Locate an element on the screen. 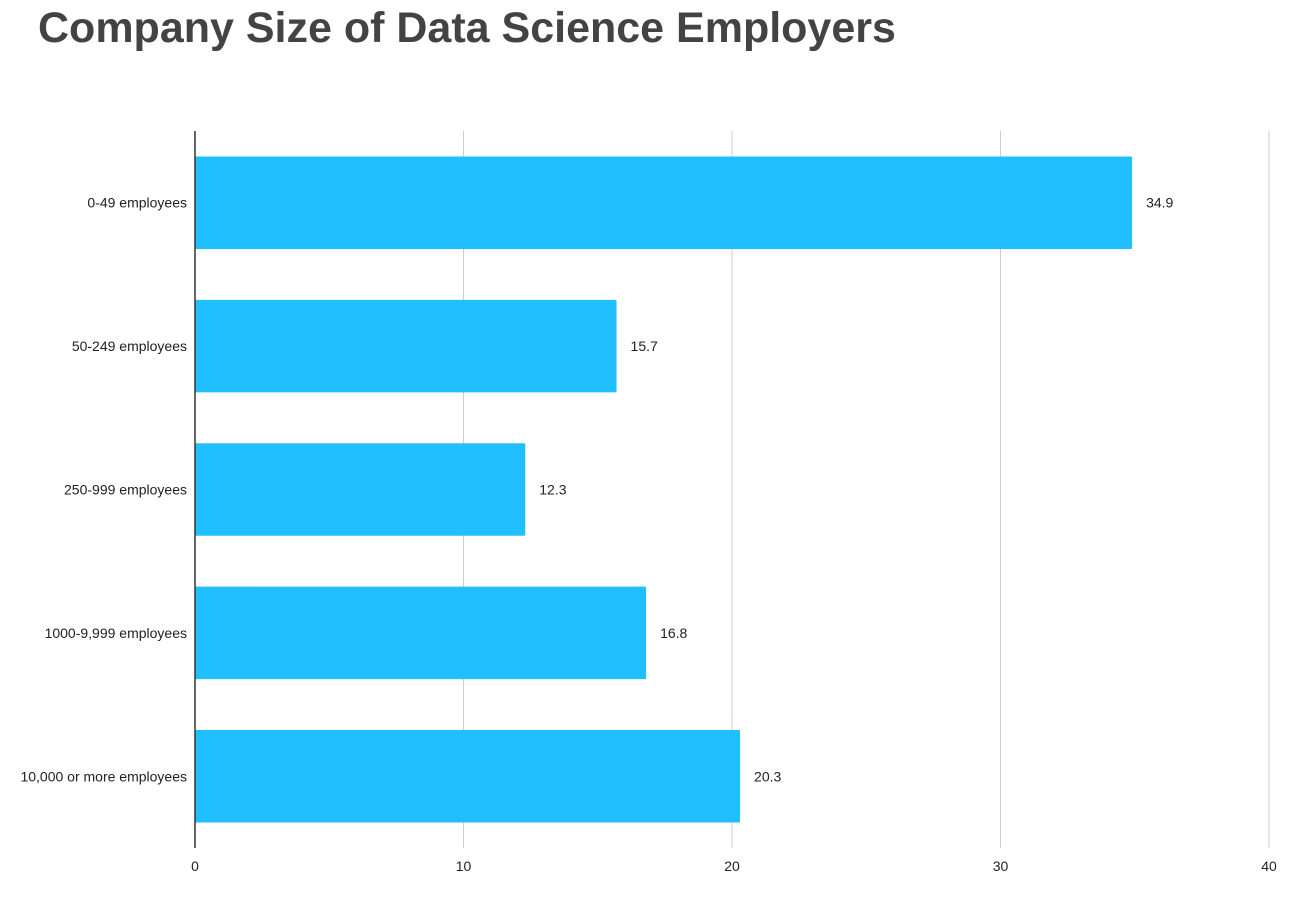  category-label: 1000-9,999 employees is located at coordinates (116, 633).